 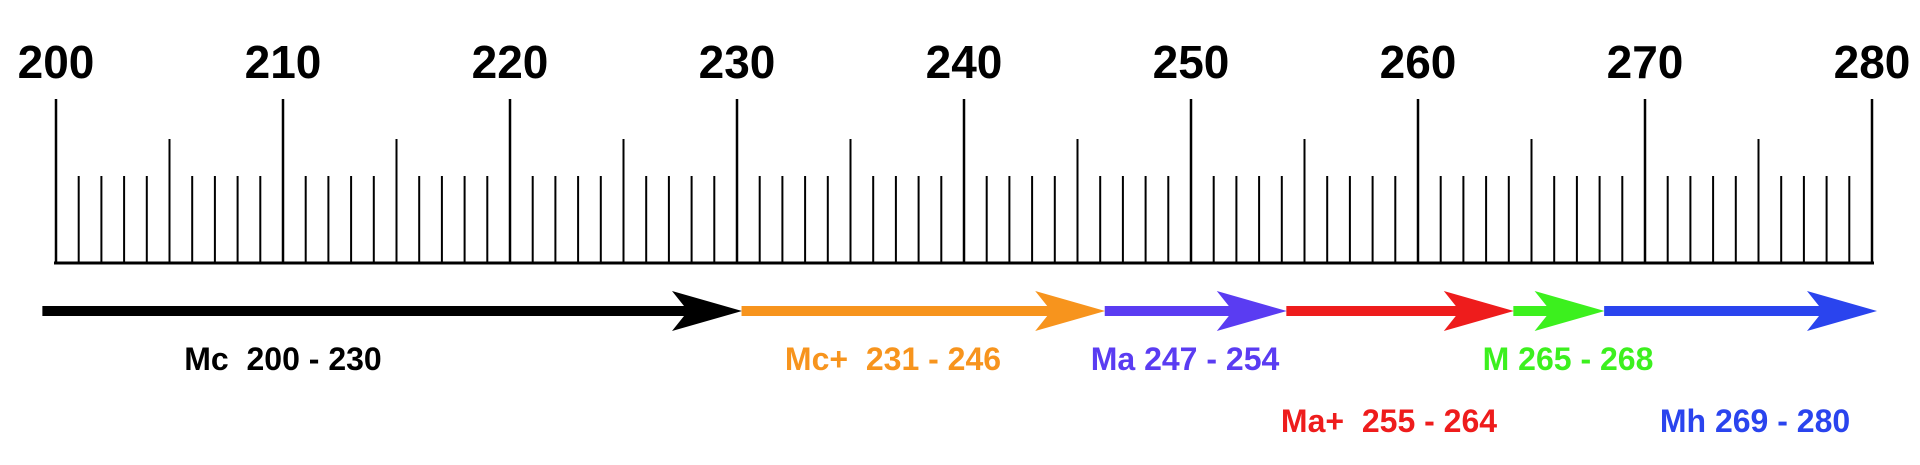 What do you see at coordinates (1568, 359) in the screenshot?
I see `range-label: M 265 - 268` at bounding box center [1568, 359].